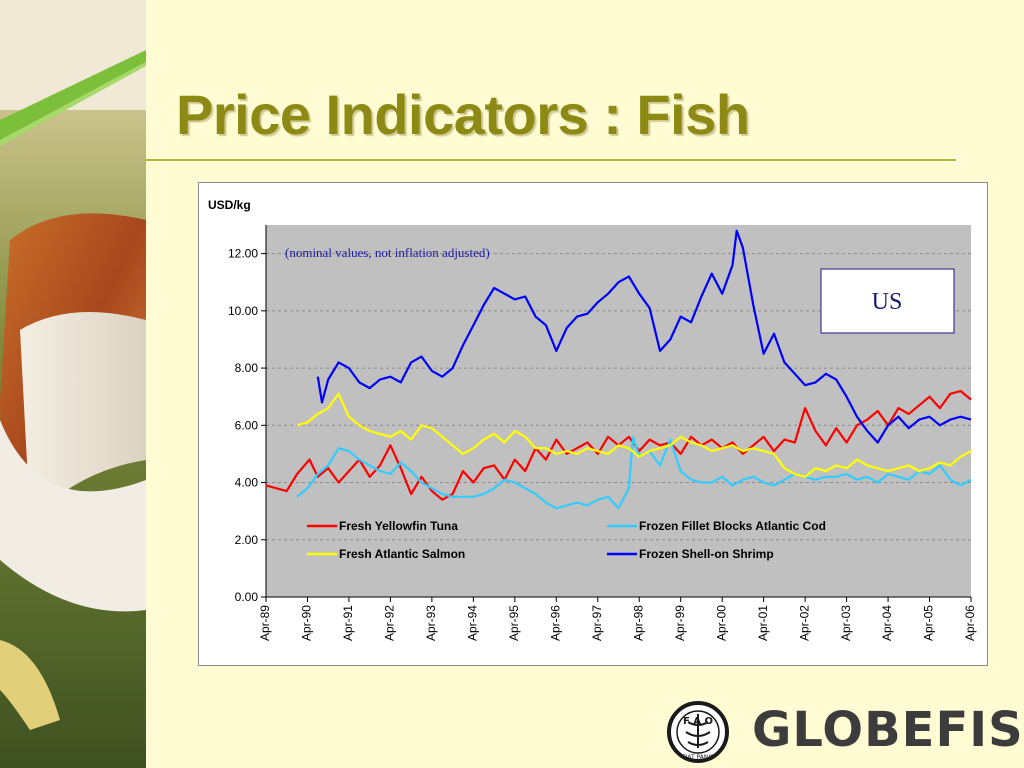 The width and height of the screenshot is (1024, 768). What do you see at coordinates (698, 732) in the screenshot?
I see `fao-logo: F A O FIAT PANIS` at bounding box center [698, 732].